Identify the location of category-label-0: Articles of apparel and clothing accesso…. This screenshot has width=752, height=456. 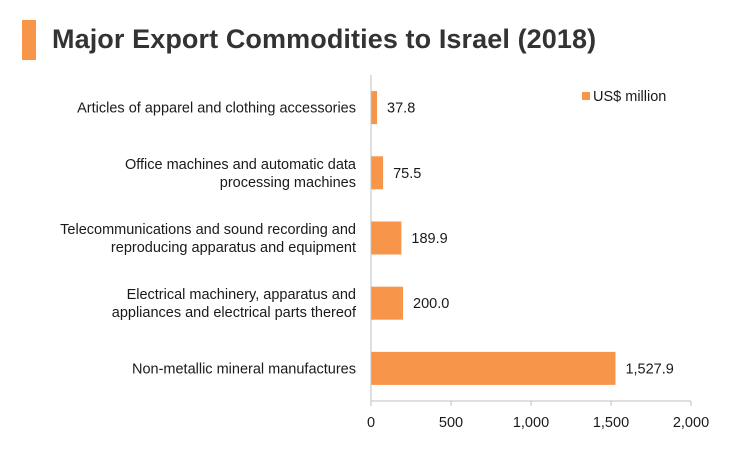
(216, 109).